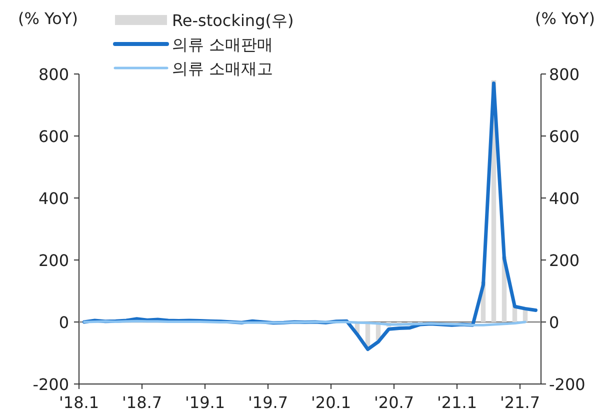 The width and height of the screenshot is (605, 413). I want to click on y2-tick-label: 800, so click(564, 74).